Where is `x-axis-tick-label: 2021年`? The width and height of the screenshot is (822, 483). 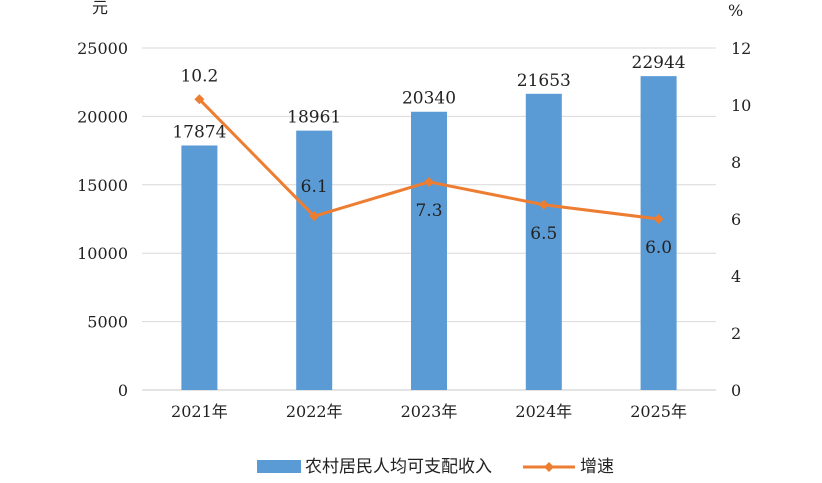
x-axis-tick-label: 2021年 is located at coordinates (199, 411).